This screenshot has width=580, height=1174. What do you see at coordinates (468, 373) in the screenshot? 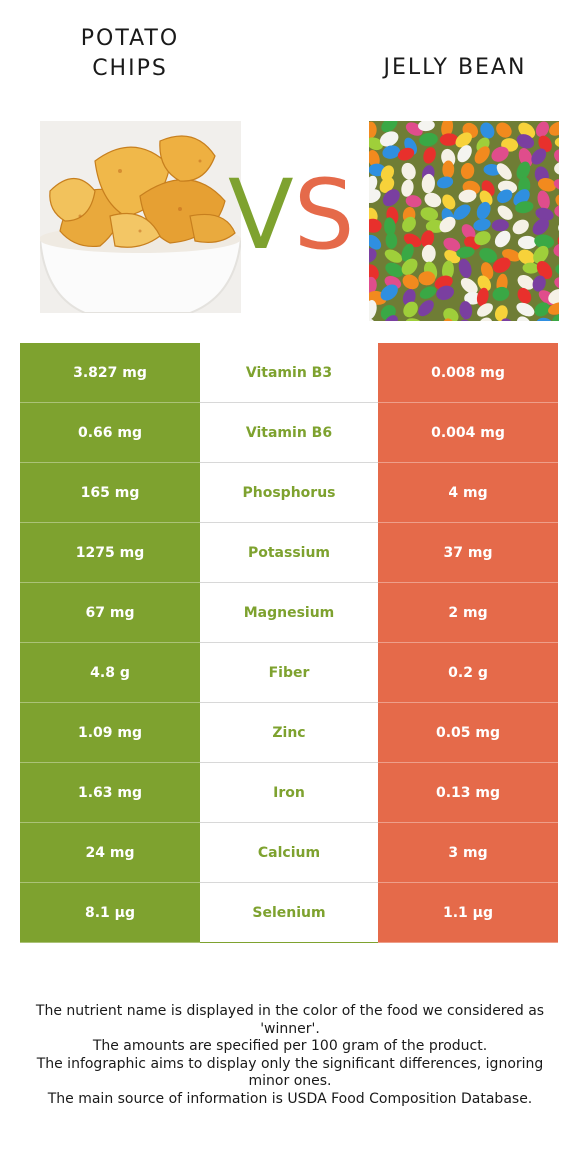
I see `jelly-bean-value: 0.008 mg` at bounding box center [468, 373].